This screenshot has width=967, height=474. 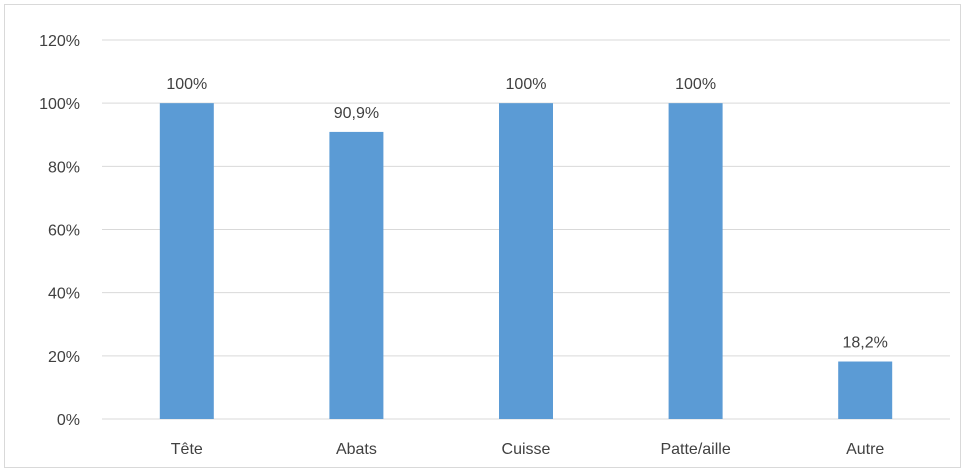 What do you see at coordinates (64, 357) in the screenshot?
I see `y-tick-label: 20%` at bounding box center [64, 357].